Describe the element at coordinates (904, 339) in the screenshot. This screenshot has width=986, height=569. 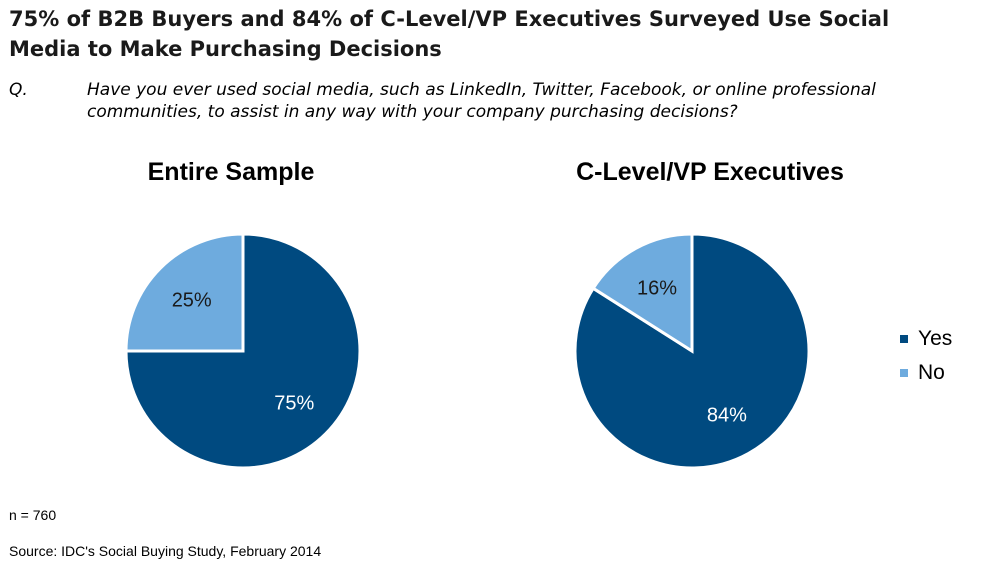
I see `legend-swatch-yes` at that location.